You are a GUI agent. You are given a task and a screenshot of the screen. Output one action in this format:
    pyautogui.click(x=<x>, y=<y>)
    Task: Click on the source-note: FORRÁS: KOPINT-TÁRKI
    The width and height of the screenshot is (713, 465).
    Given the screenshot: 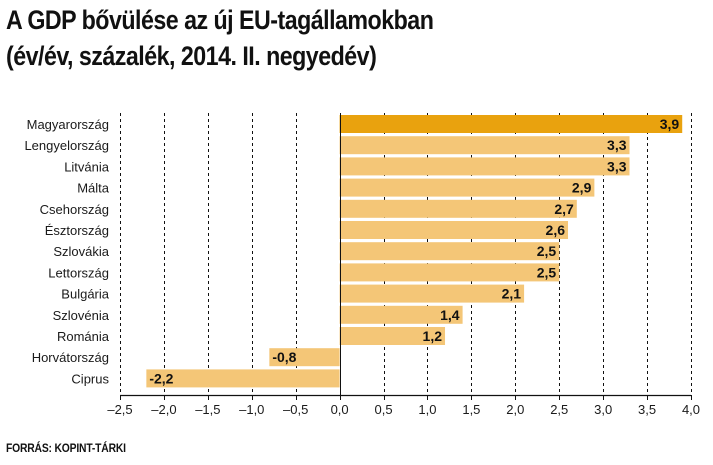 What is the action you would take?
    pyautogui.click(x=66, y=448)
    